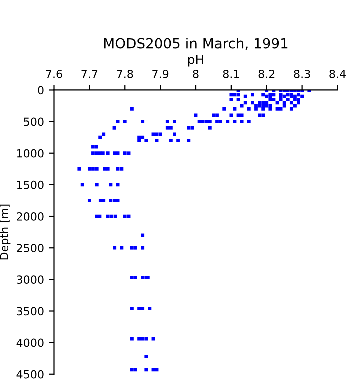 Image resolution: width=350 pixels, height=384 pixels. Describe the element at coordinates (54, 74) in the screenshot. I see `x-tick-label: 7.6` at that location.